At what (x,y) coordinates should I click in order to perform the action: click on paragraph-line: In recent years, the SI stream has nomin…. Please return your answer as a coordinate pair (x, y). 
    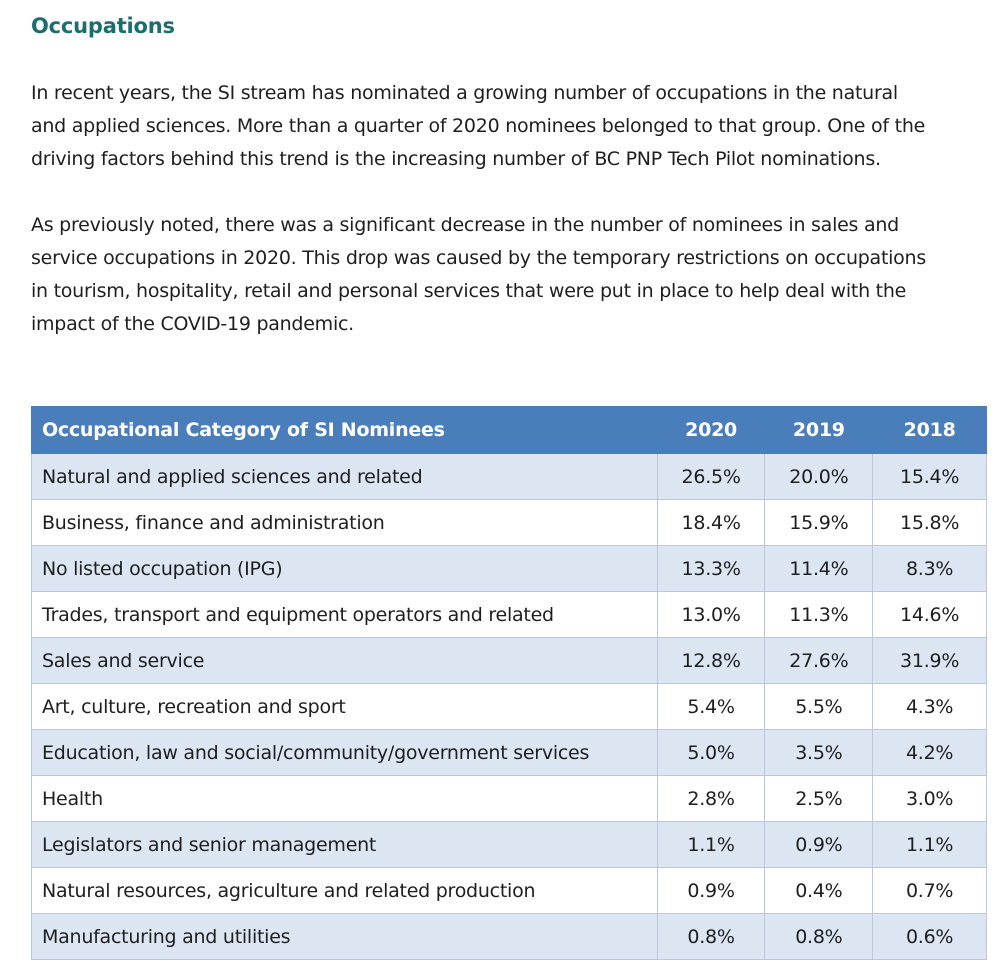
    Looking at the image, I should click on (464, 93).